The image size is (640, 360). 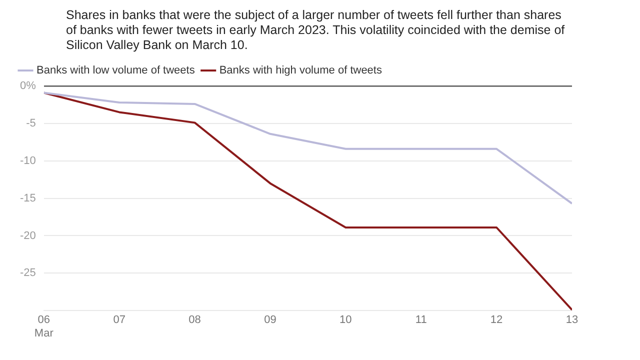 I want to click on x-tick-label: 10, so click(x=346, y=320).